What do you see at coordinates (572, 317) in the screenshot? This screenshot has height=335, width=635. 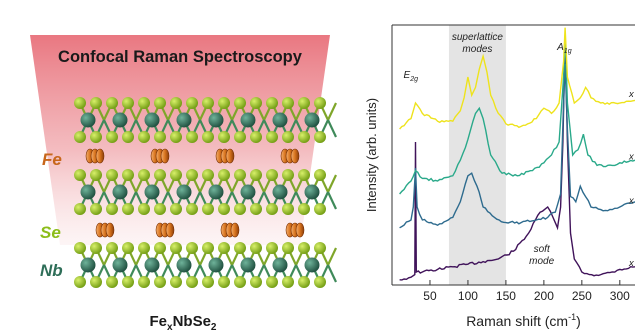 I see `x-axis-label-sup: -1` at bounding box center [572, 317].